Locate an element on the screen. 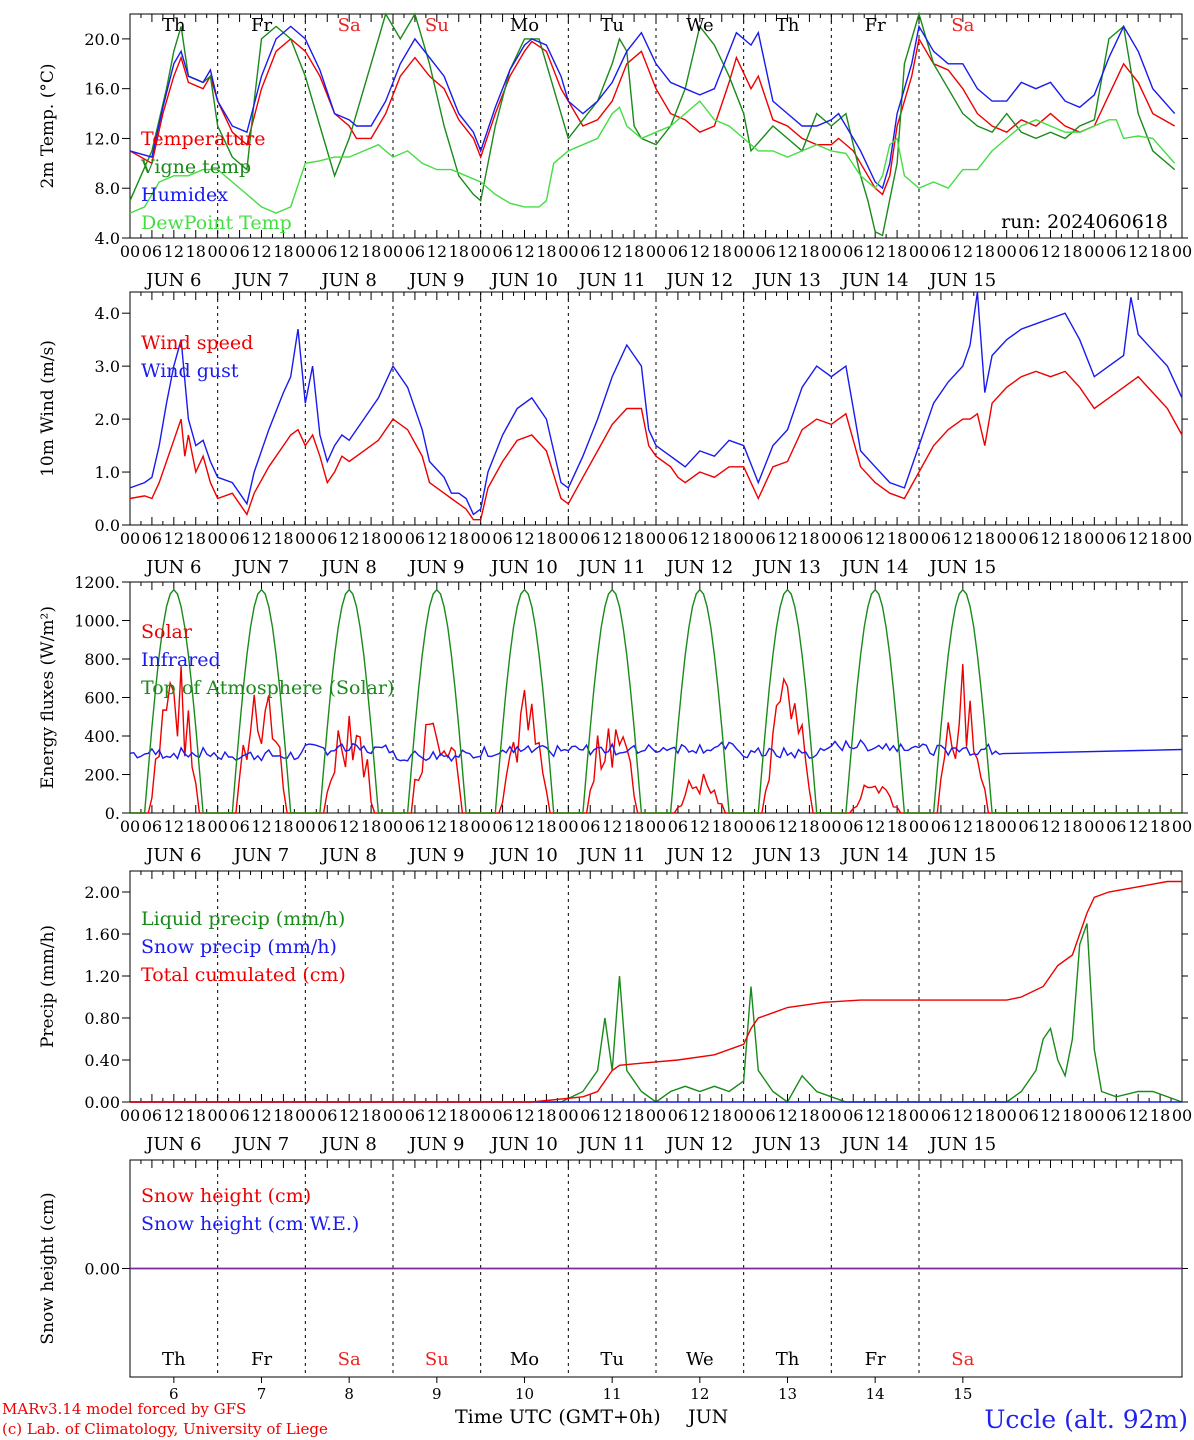 This screenshot has width=1194, height=1440. panel-temp is located at coordinates (655, 125).